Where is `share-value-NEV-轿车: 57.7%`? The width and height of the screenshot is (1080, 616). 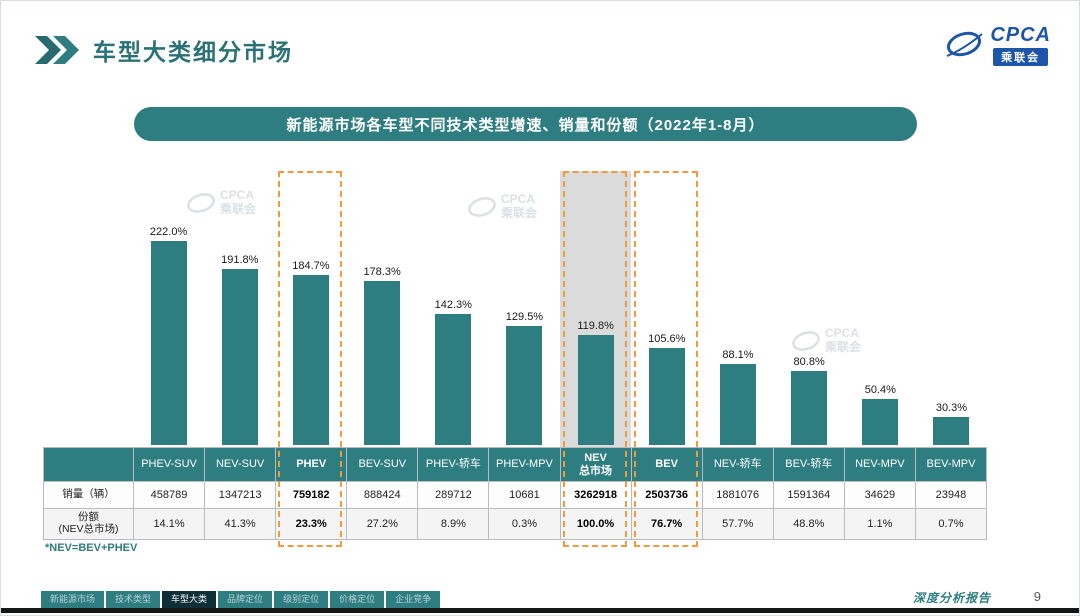
share-value-NEV-轿车: 57.7% is located at coordinates (738, 524).